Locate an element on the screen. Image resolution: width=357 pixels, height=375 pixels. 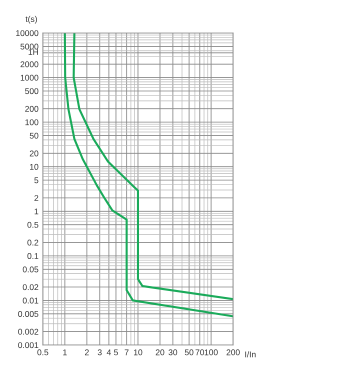
x-tick-label: 7 is located at coordinates (126, 352).